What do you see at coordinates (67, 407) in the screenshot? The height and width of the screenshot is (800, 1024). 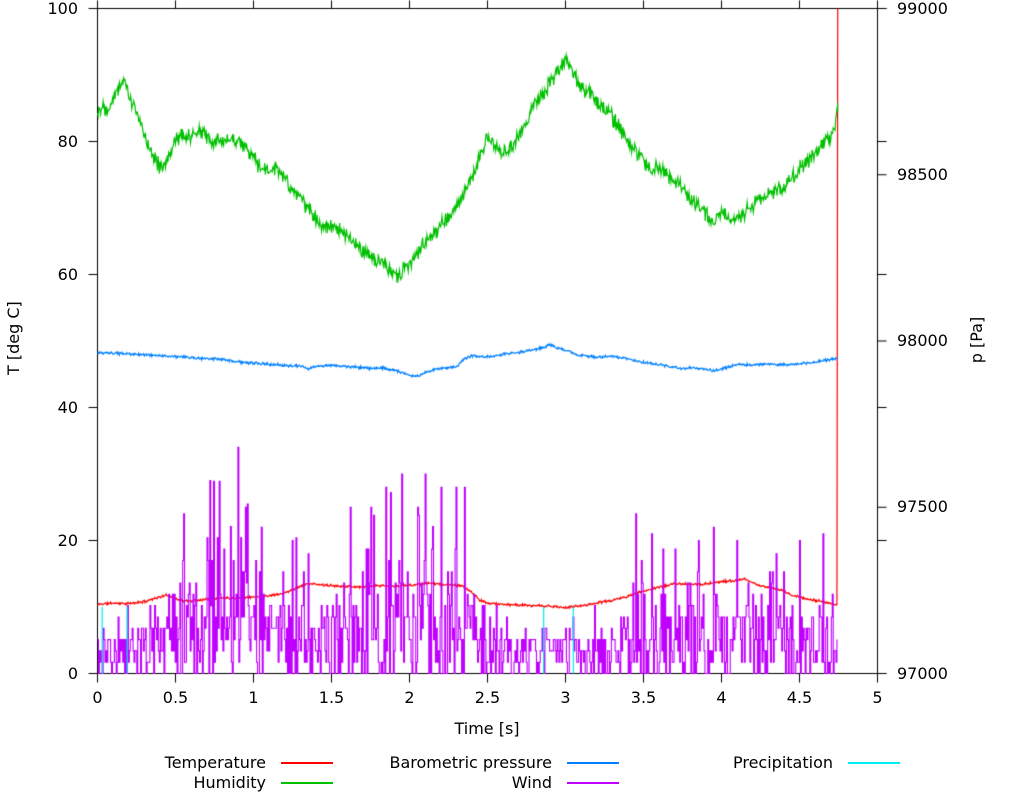 I see `y-tick-label: 40` at bounding box center [67, 407].